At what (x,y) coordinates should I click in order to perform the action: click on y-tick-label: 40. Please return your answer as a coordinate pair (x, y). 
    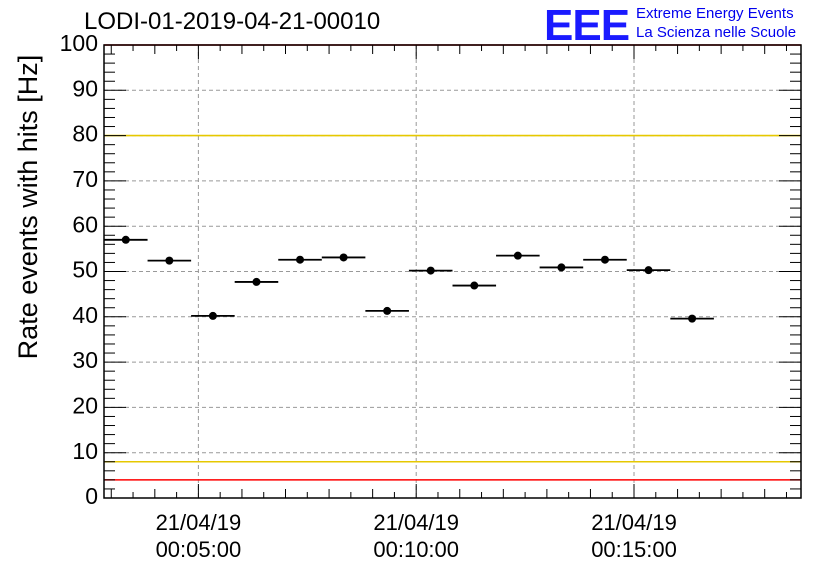
    Looking at the image, I should click on (85, 315).